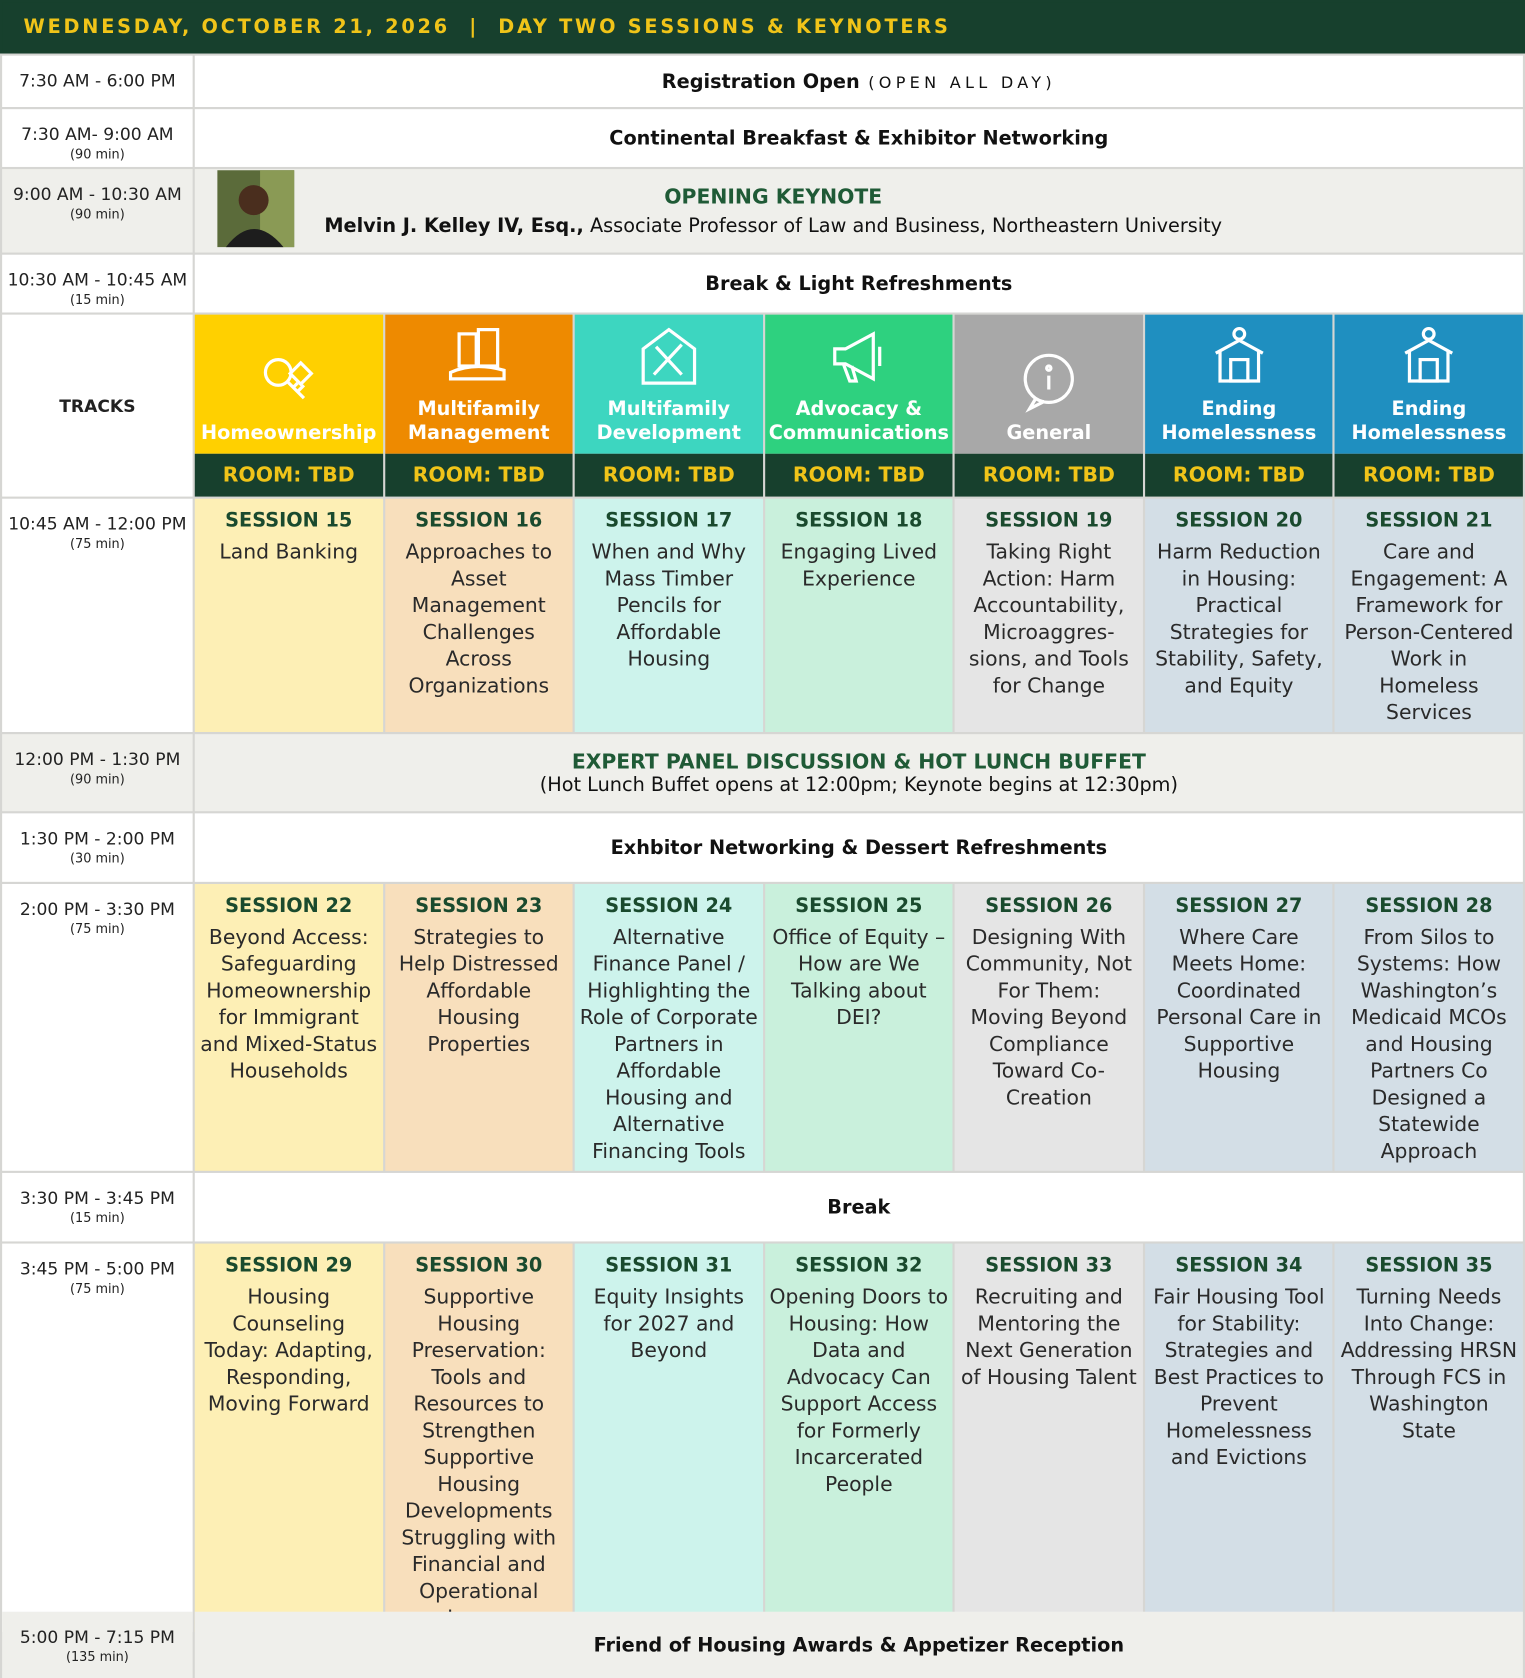  Describe the element at coordinates (858, 615) in the screenshot. I see `session: SESSION 18 Engaging Lived Experience` at that location.